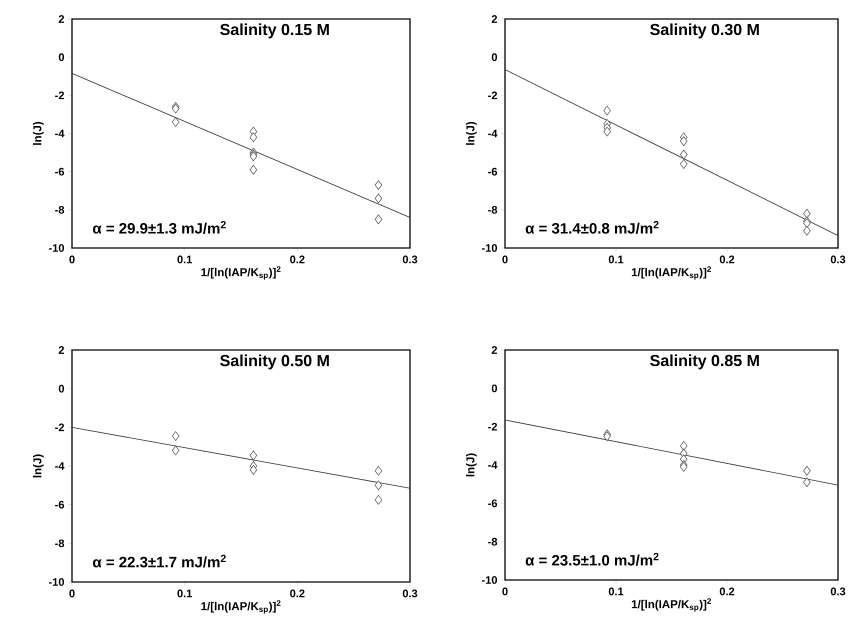 This screenshot has height=640, width=854. What do you see at coordinates (704, 30) in the screenshot?
I see `chart-title: Salinity 0.30 M` at bounding box center [704, 30].